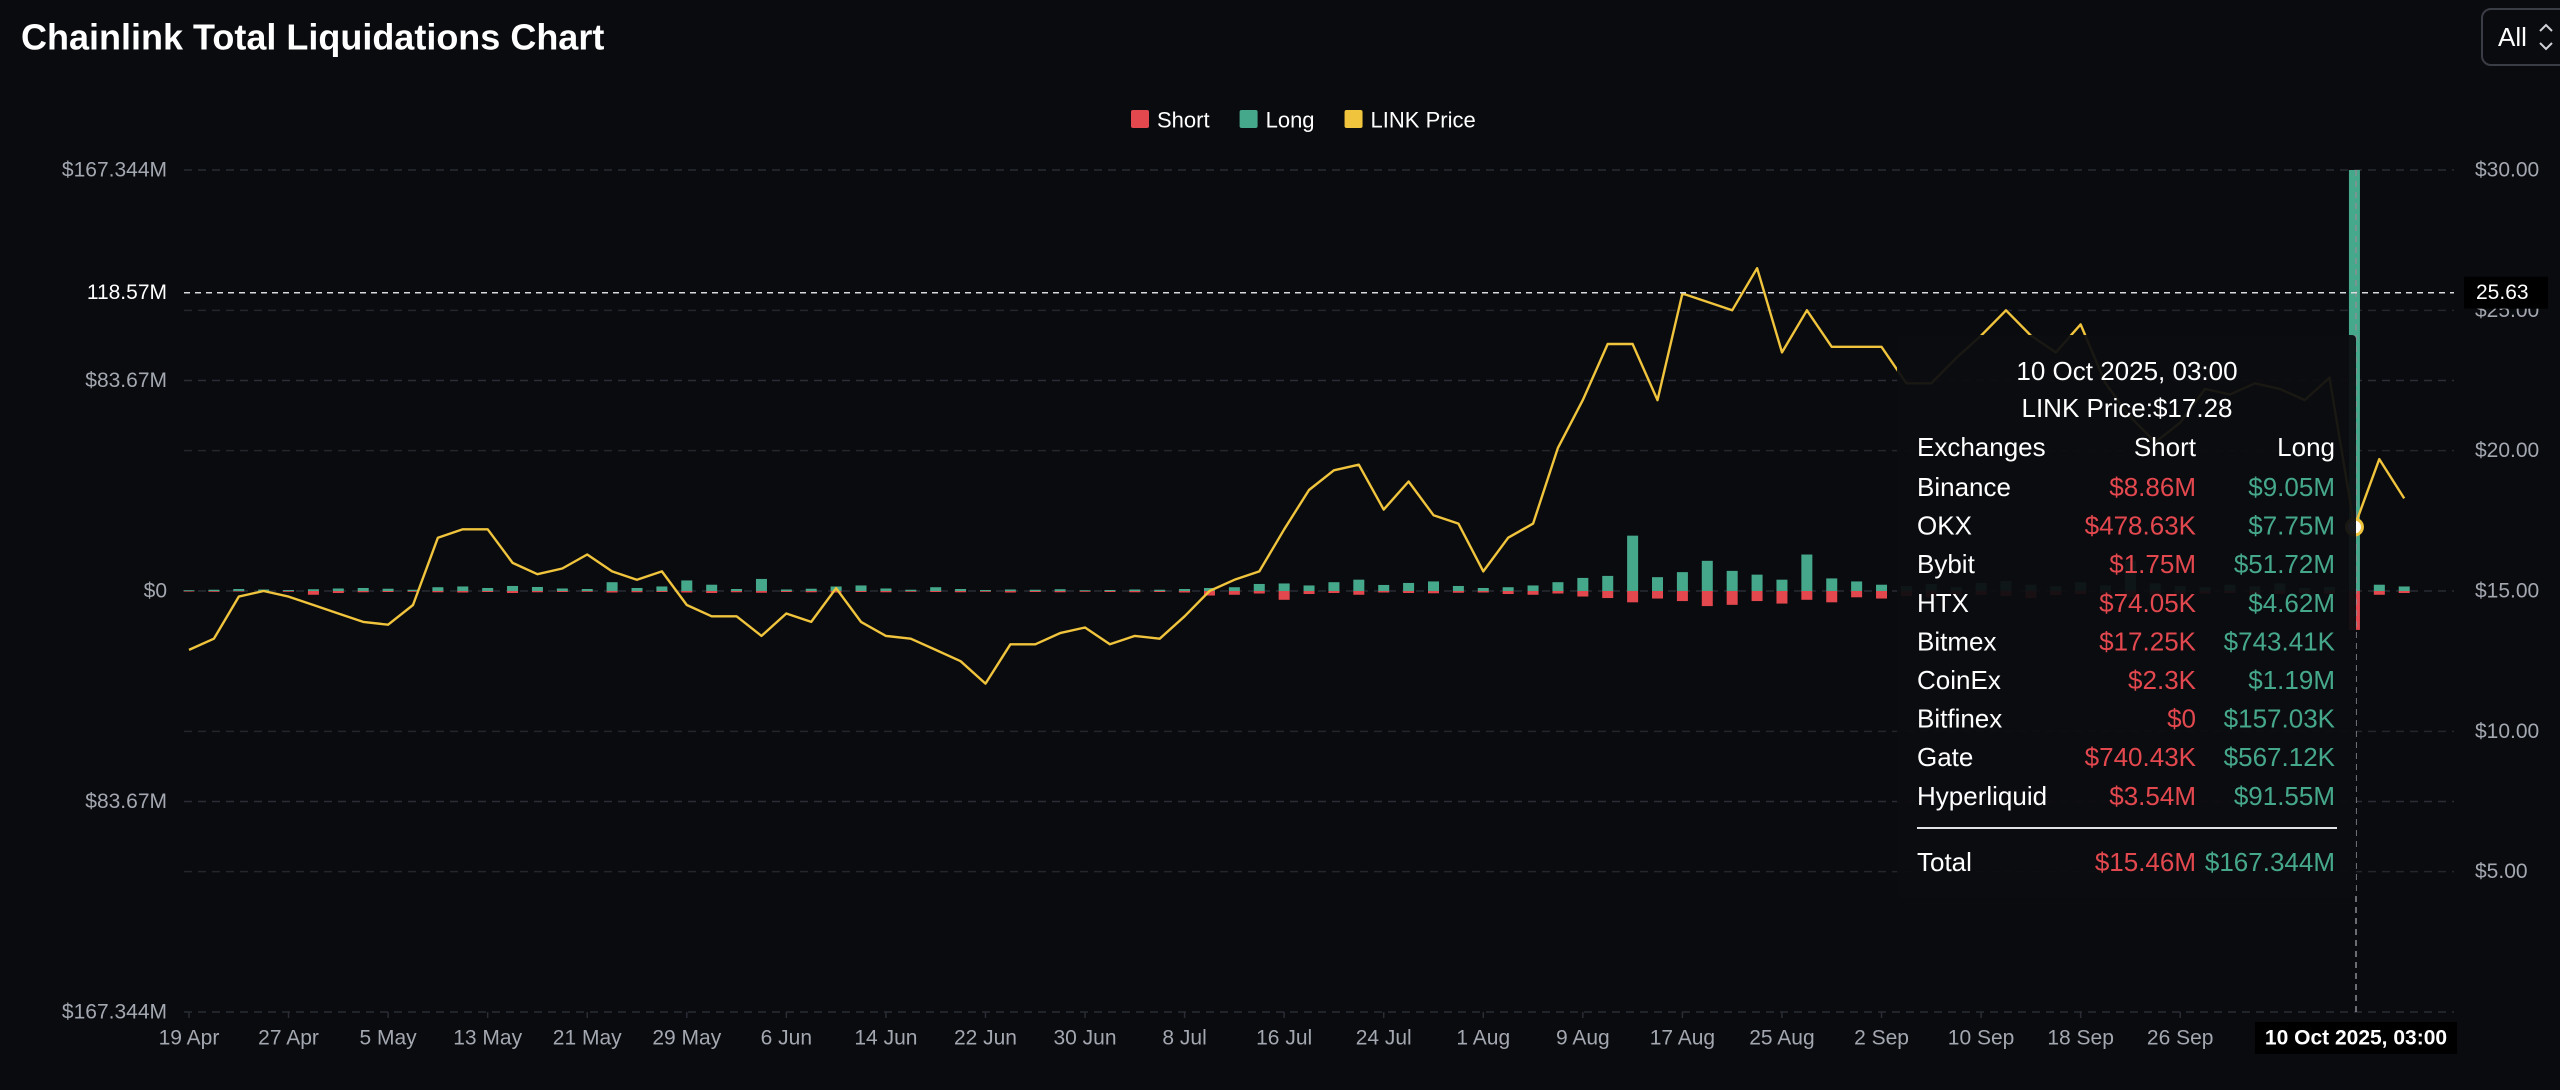 This screenshot has width=2560, height=1090. What do you see at coordinates (2291, 487) in the screenshot?
I see `tooltip-row-long: $9.05M` at bounding box center [2291, 487].